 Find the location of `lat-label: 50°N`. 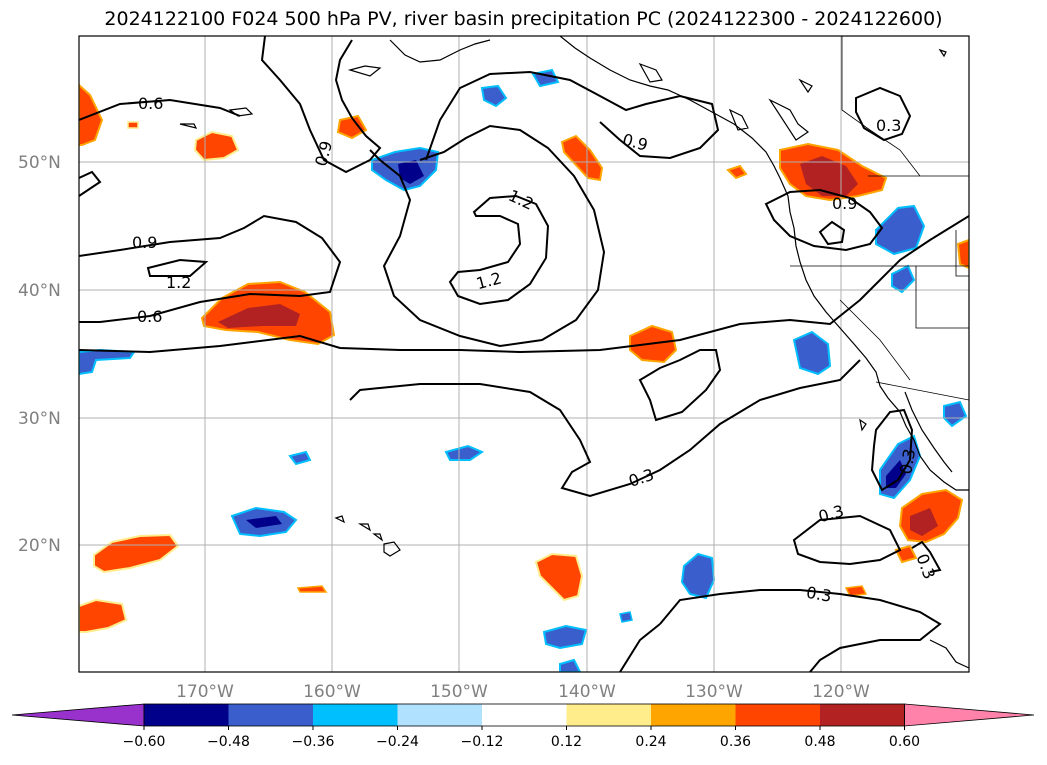

lat-label: 50°N is located at coordinates (39, 163).